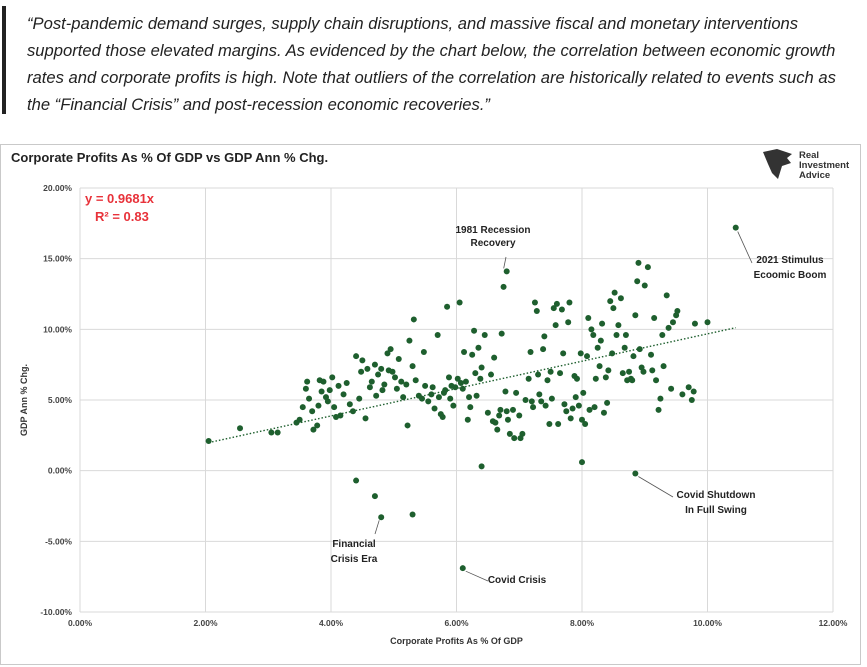  Describe the element at coordinates (60, 471) in the screenshot. I see `y-tick-label: 0.00%` at that location.